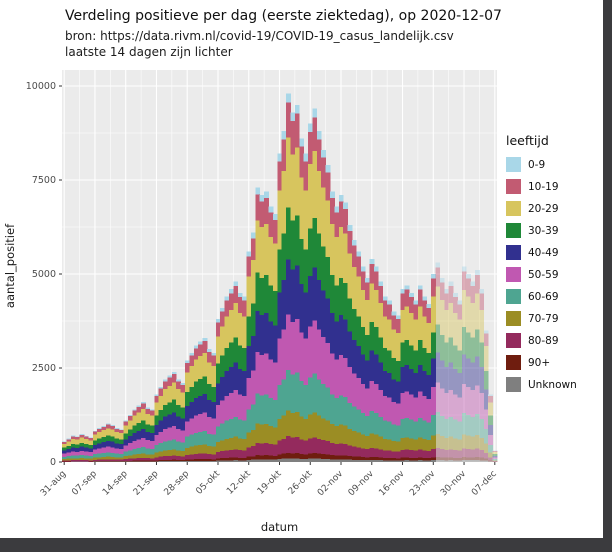  Describe the element at coordinates (543, 186) in the screenshot. I see `legend-item-label: 10-19` at that location.